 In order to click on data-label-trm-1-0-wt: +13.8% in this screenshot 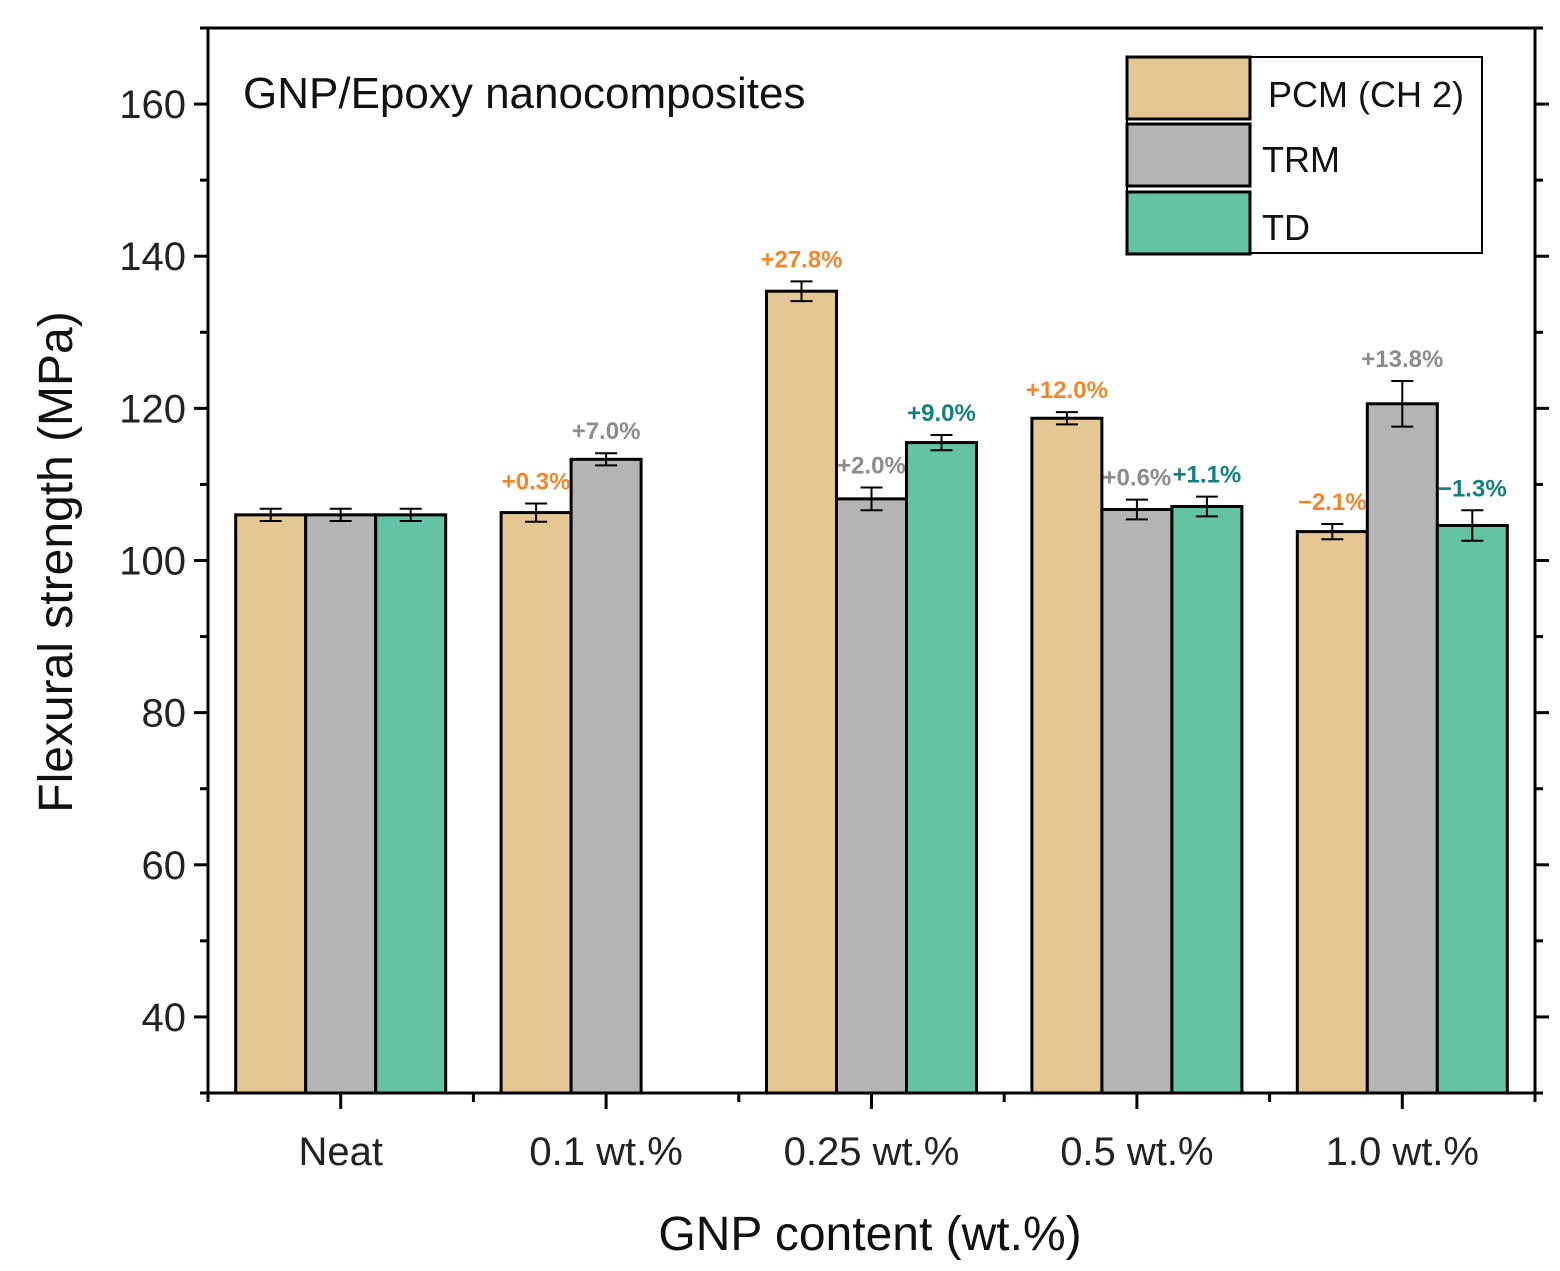, I will do `click(1402, 359)`.